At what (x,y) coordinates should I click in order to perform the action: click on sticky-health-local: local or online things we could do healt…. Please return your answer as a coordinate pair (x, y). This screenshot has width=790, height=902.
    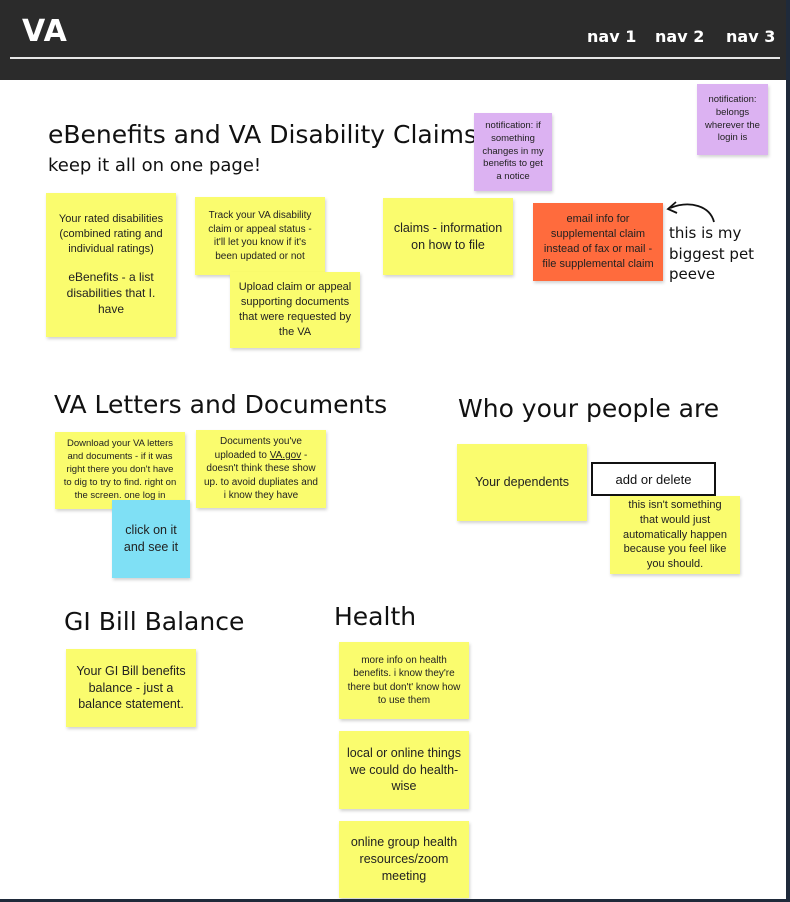
    Looking at the image, I should click on (404, 770).